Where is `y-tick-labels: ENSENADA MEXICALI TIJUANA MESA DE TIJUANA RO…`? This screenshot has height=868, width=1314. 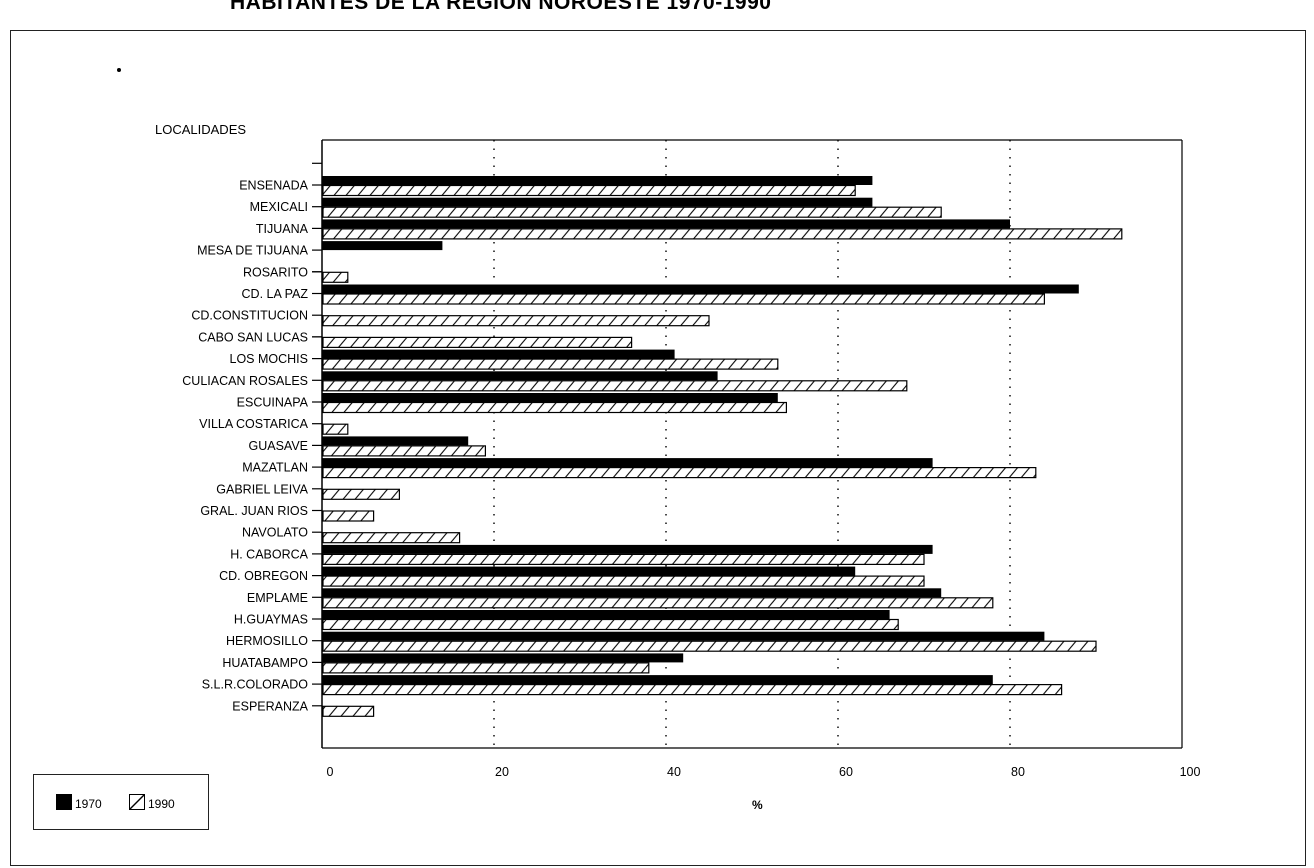 y-tick-labels: ENSENADA MEXICALI TIJUANA MESA DE TIJUANA RO… is located at coordinates (245, 446).